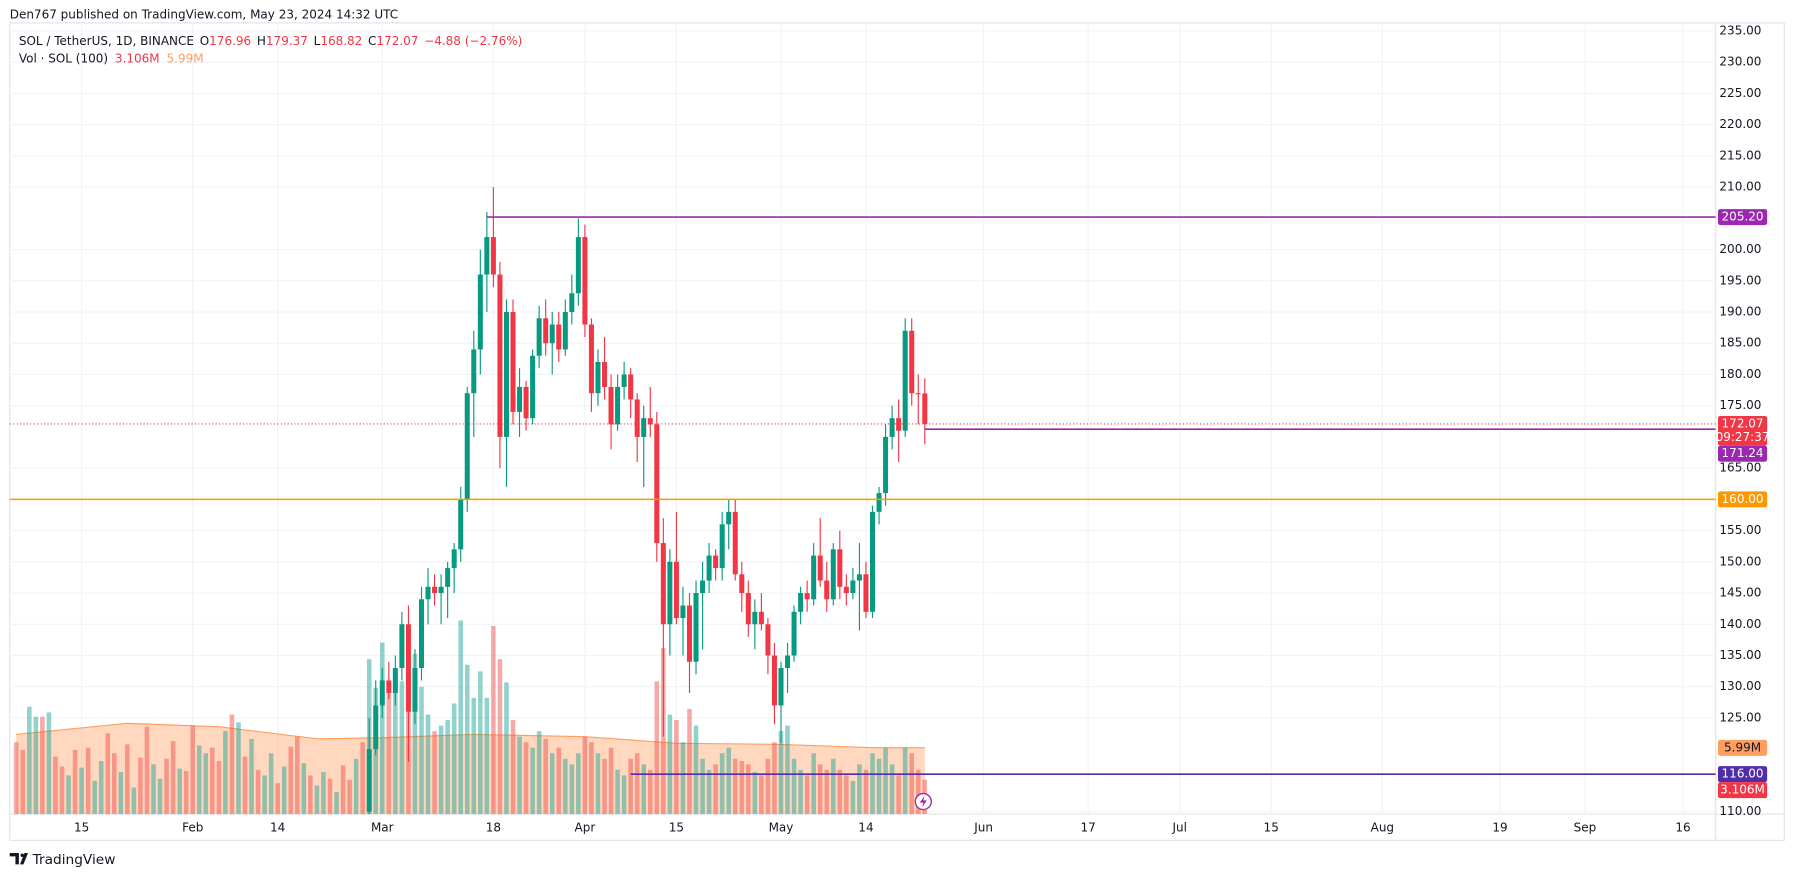  What do you see at coordinates (585, 827) in the screenshot?
I see `x-tick-label: Apr` at bounding box center [585, 827].